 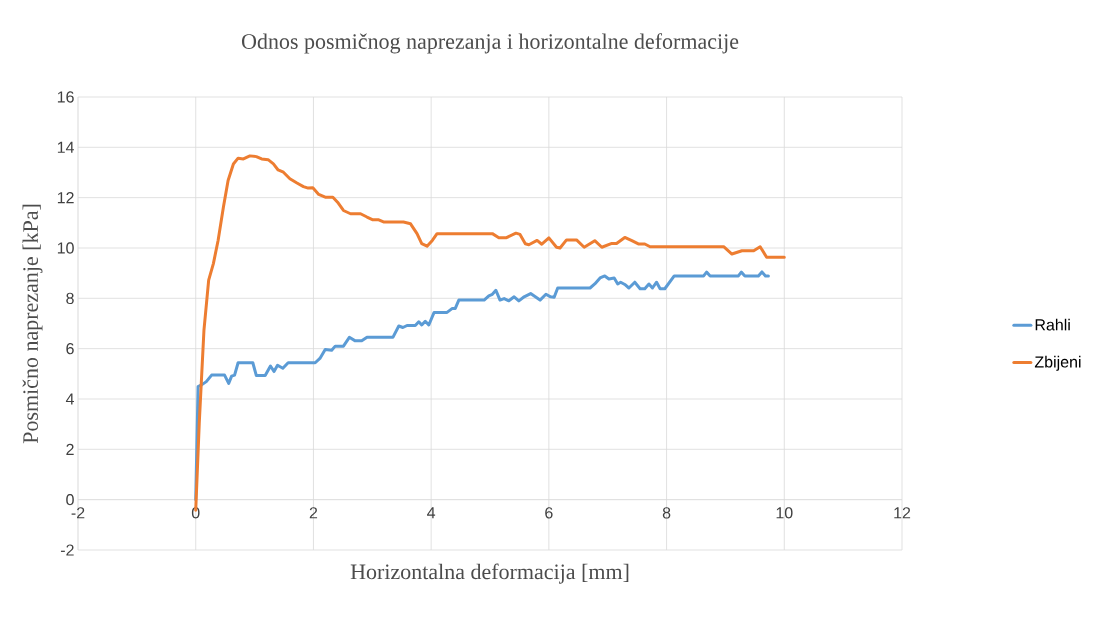 I want to click on y-tick-label: 14, so click(x=65, y=147).